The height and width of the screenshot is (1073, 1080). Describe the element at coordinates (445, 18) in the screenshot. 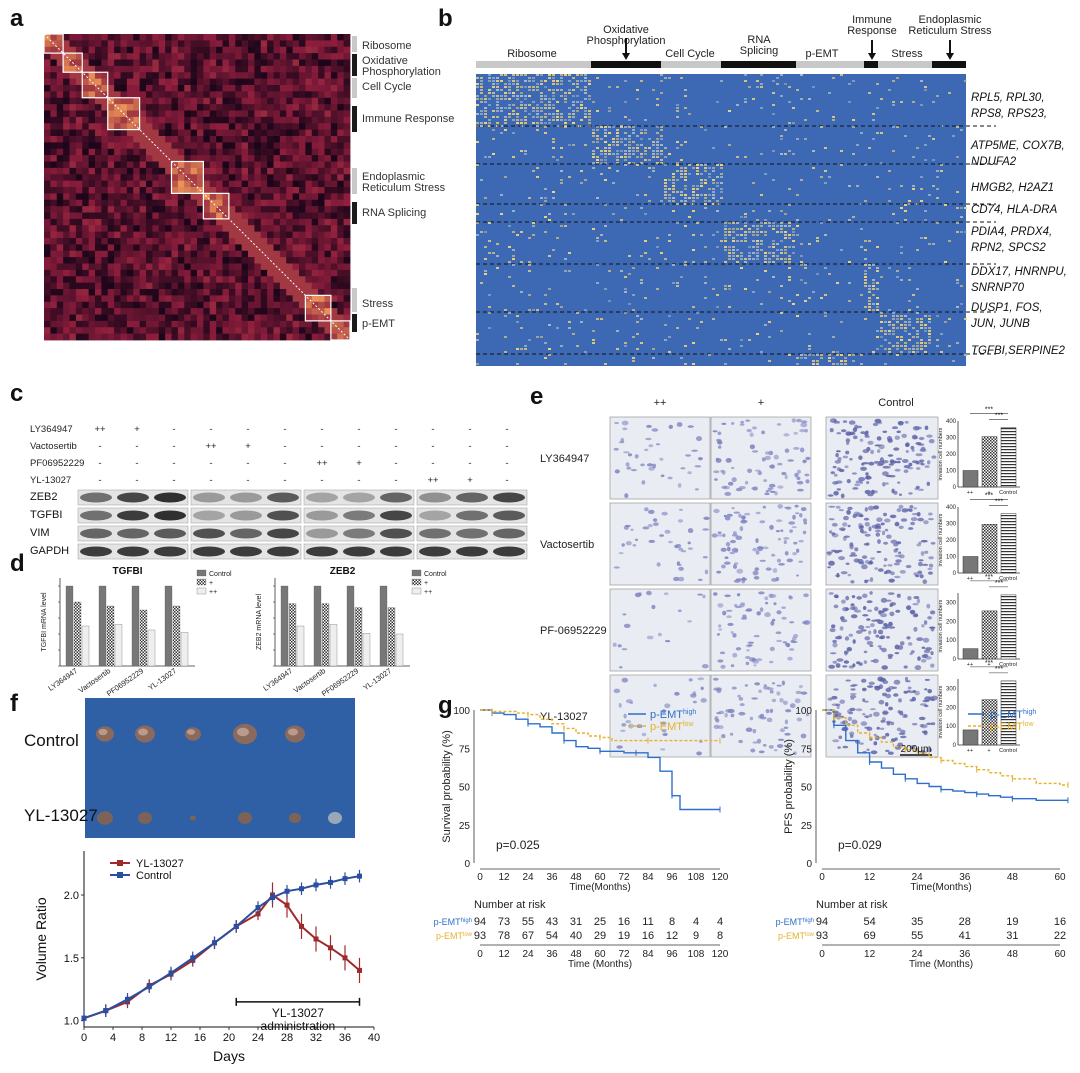

I see `panel-letter-b: b` at that location.